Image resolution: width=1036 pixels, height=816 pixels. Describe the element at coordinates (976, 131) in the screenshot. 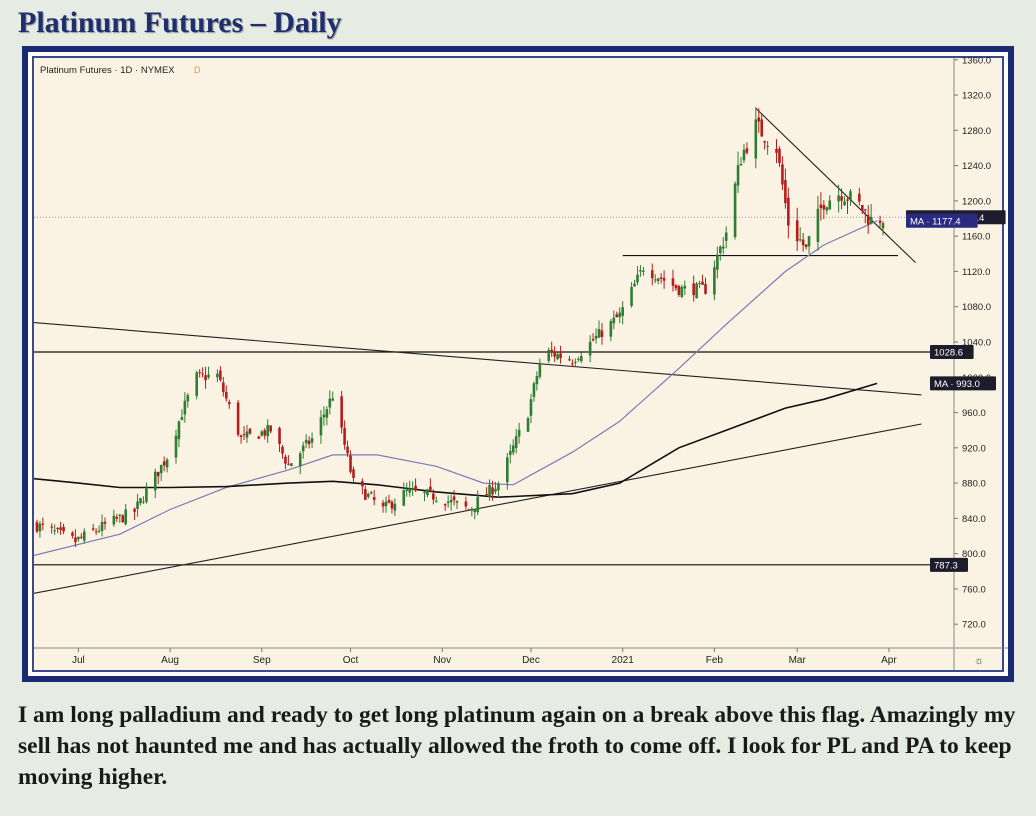

I see `y-tick-label: 1280.0` at that location.